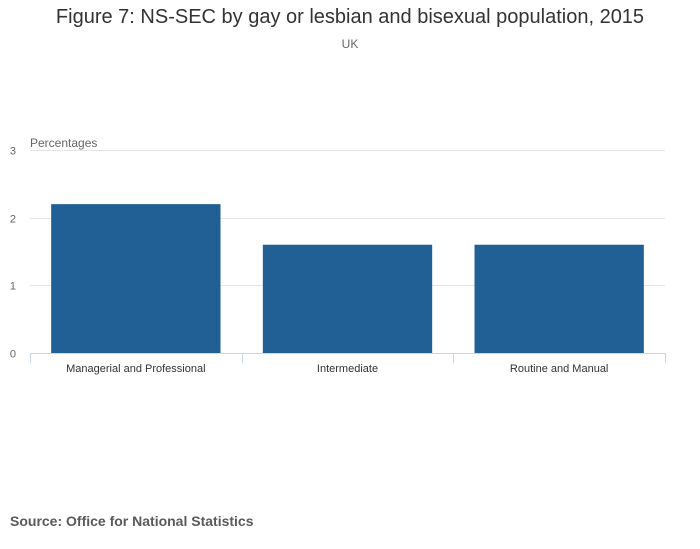 Image resolution: width=700 pixels, height=549 pixels. I want to click on y-tick-label: 3, so click(13, 152).